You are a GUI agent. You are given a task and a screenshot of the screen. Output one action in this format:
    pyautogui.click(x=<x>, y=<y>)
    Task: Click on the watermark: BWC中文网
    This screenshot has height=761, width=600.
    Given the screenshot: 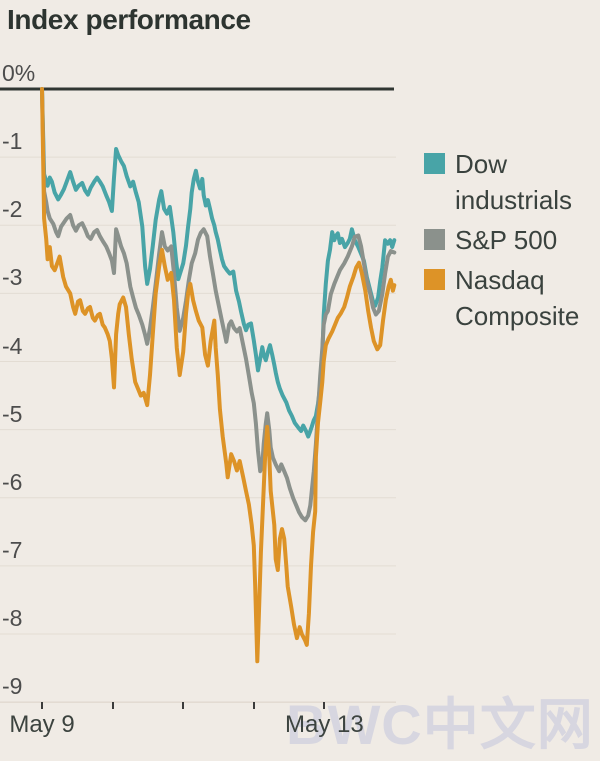 What is the action you would take?
    pyautogui.click(x=440, y=724)
    